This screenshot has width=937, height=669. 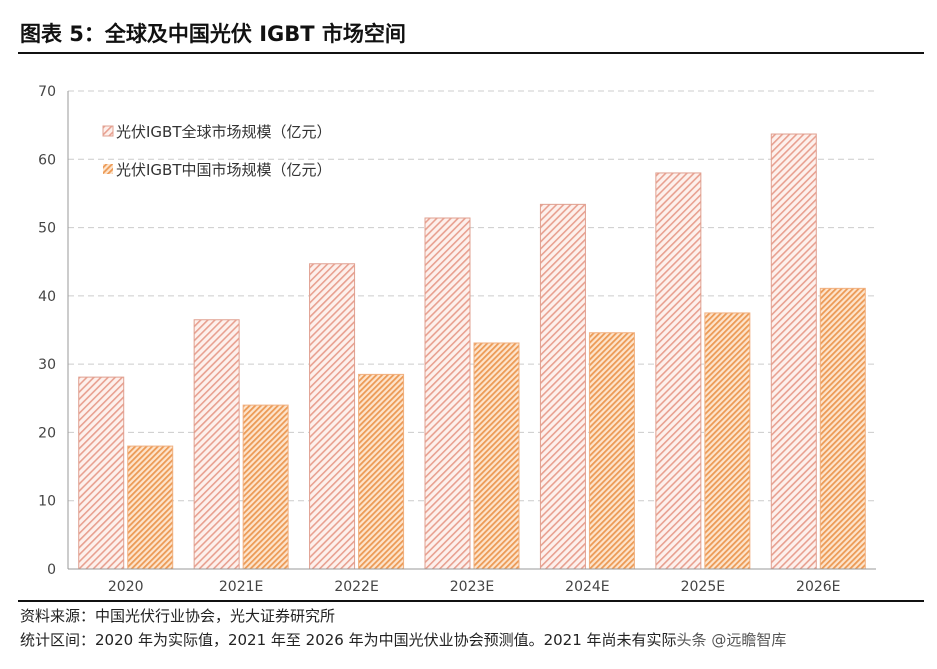 What do you see at coordinates (703, 587) in the screenshot?
I see `x-tick-label: 2025E` at bounding box center [703, 587].